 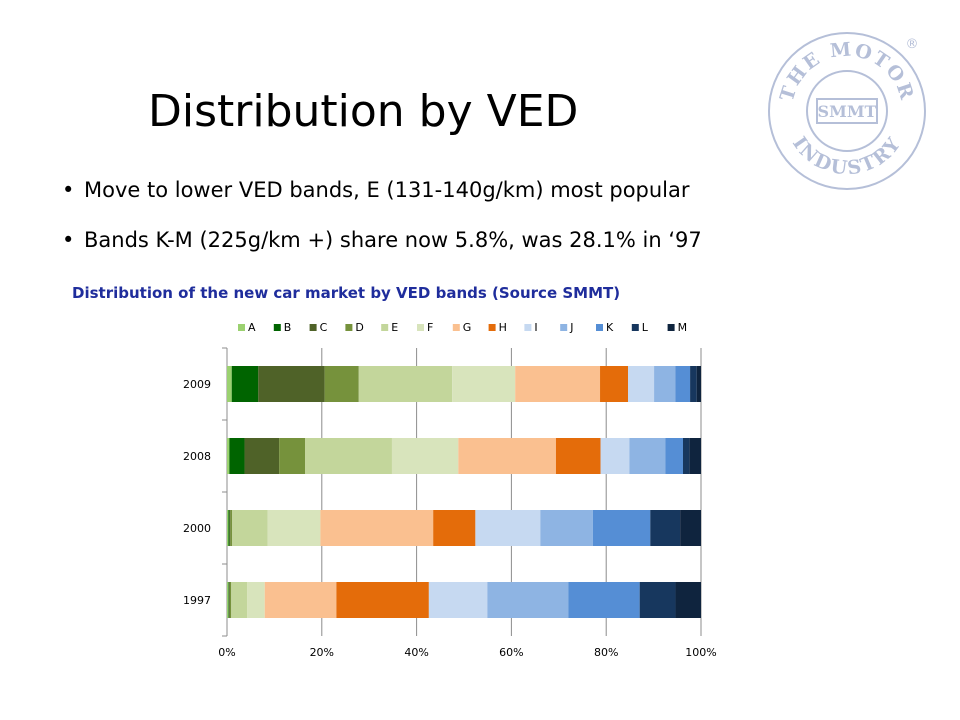 I want to click on logo-registered-mark: ®, so click(x=912, y=44).